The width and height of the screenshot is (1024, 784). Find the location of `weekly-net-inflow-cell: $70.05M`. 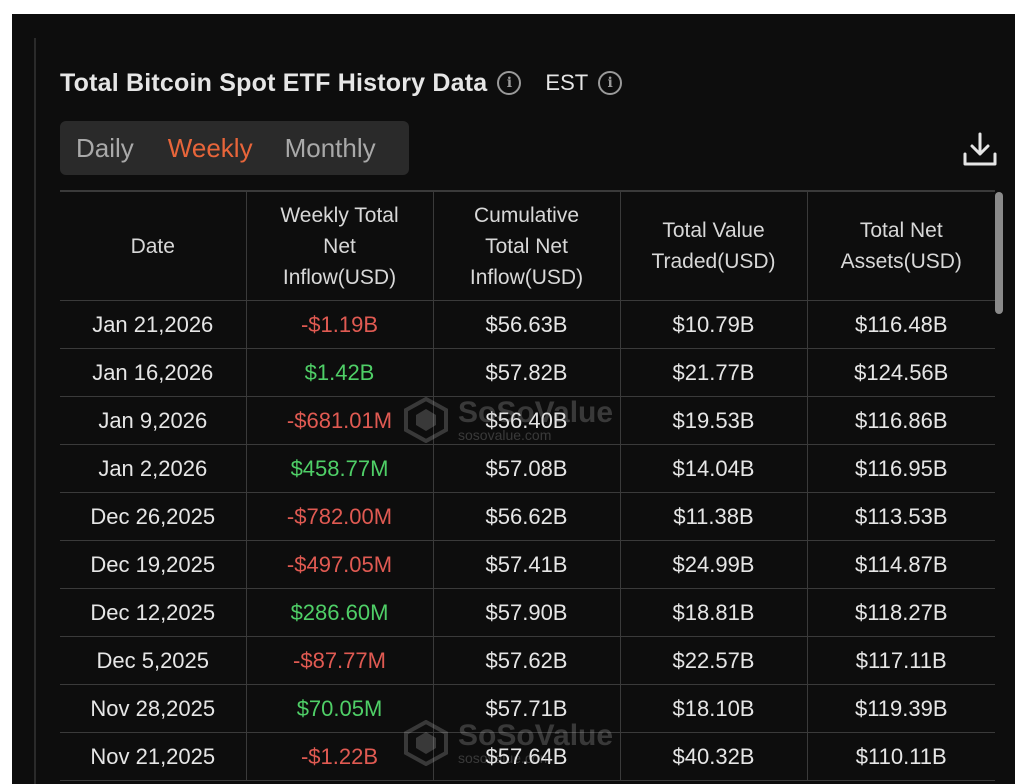

weekly-net-inflow-cell: $70.05M is located at coordinates (339, 708).